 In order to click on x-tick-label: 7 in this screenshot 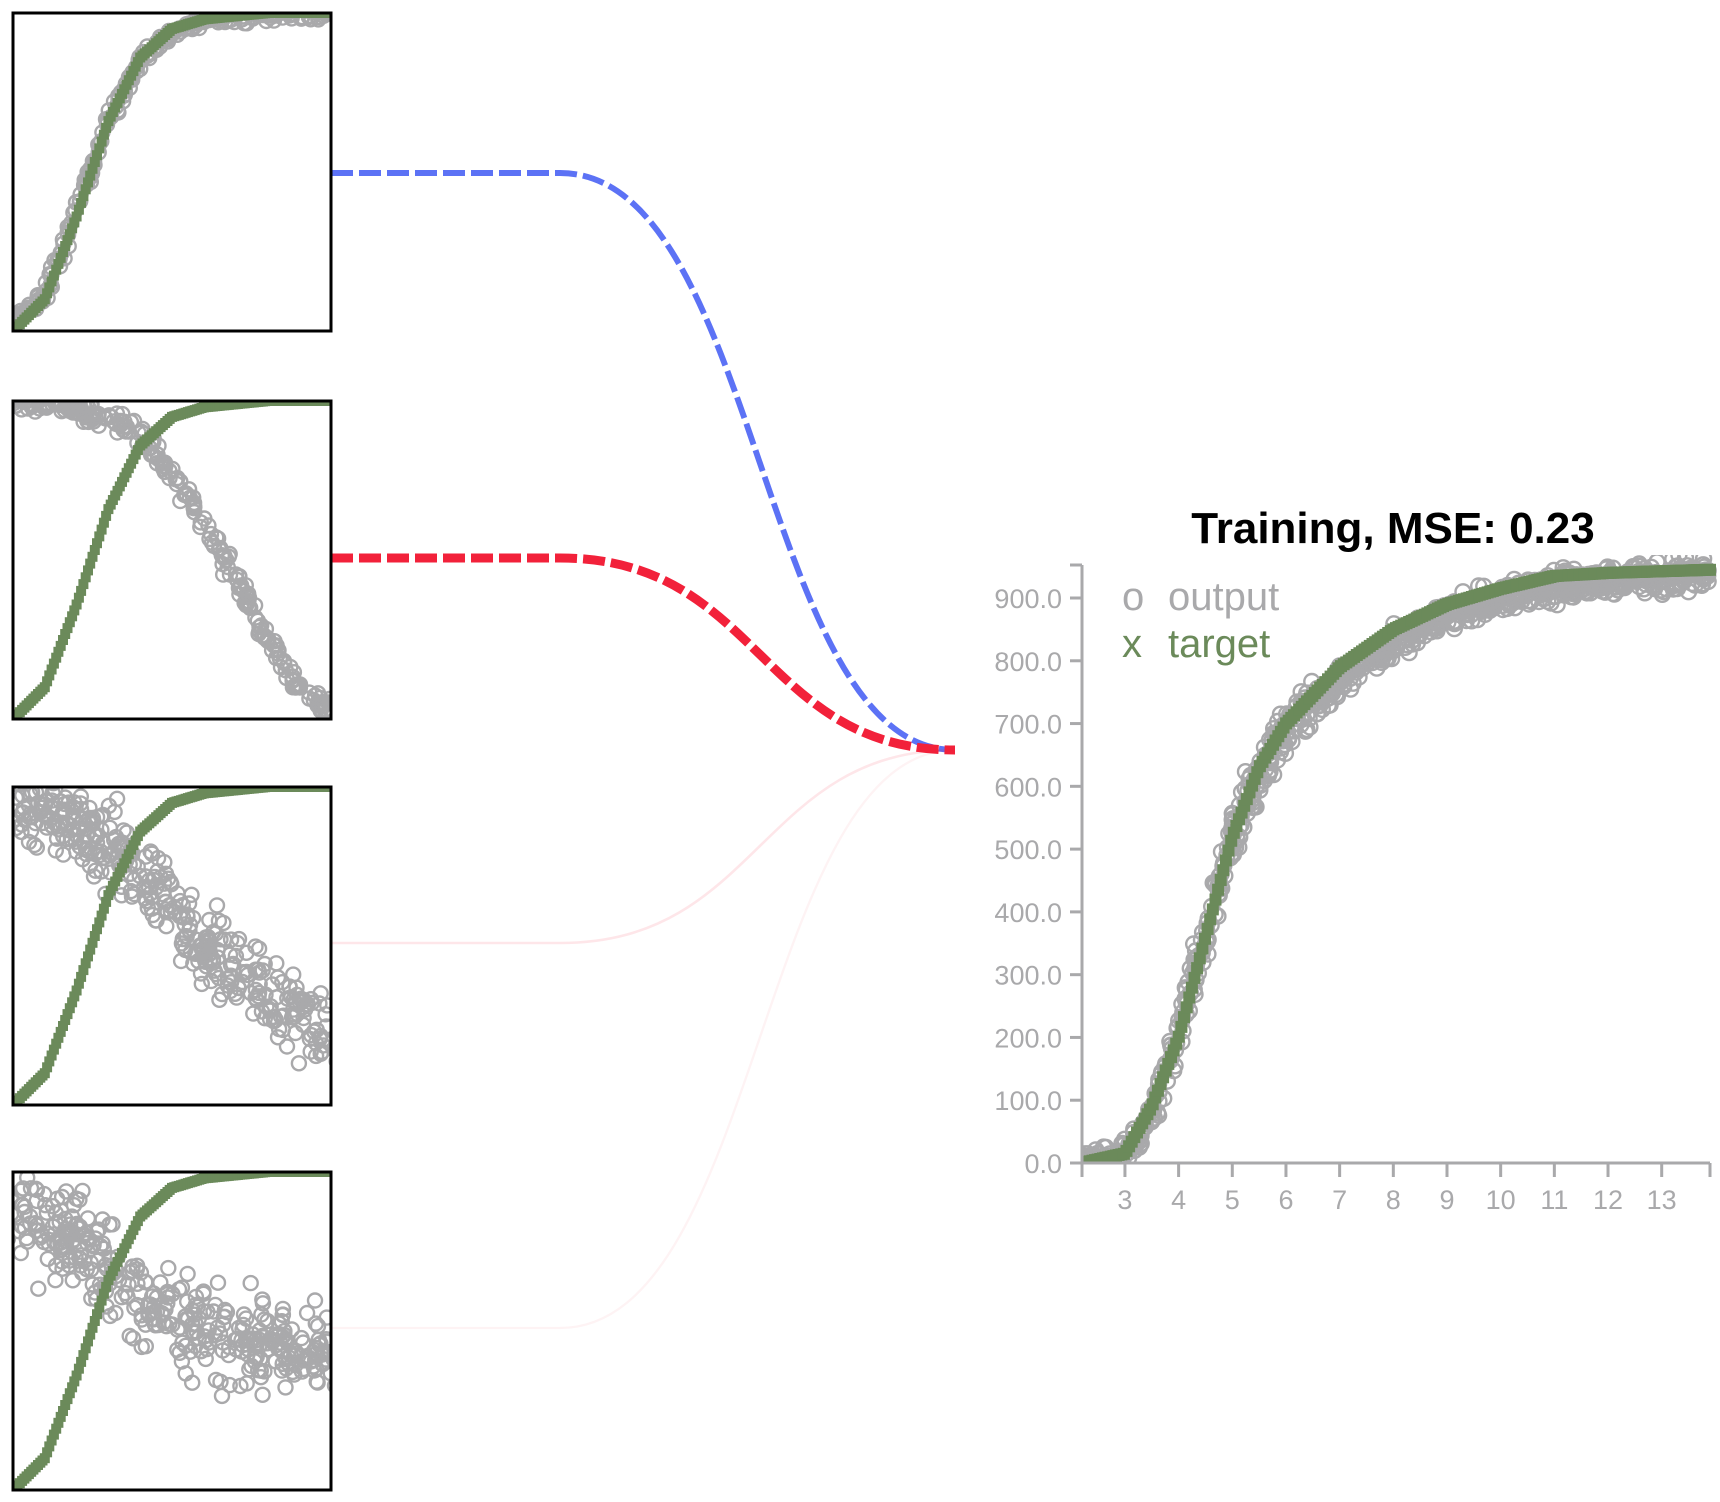, I will do `click(1339, 1200)`.